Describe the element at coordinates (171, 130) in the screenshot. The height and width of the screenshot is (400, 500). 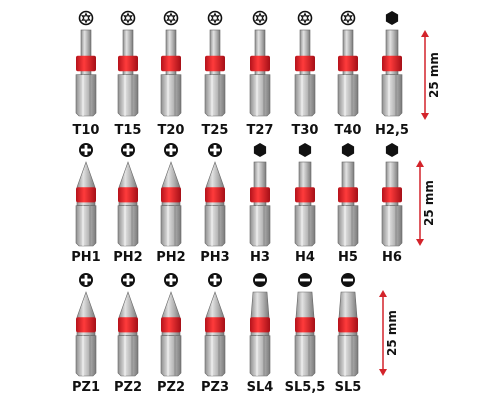
I see `bit-label: T20` at that location.